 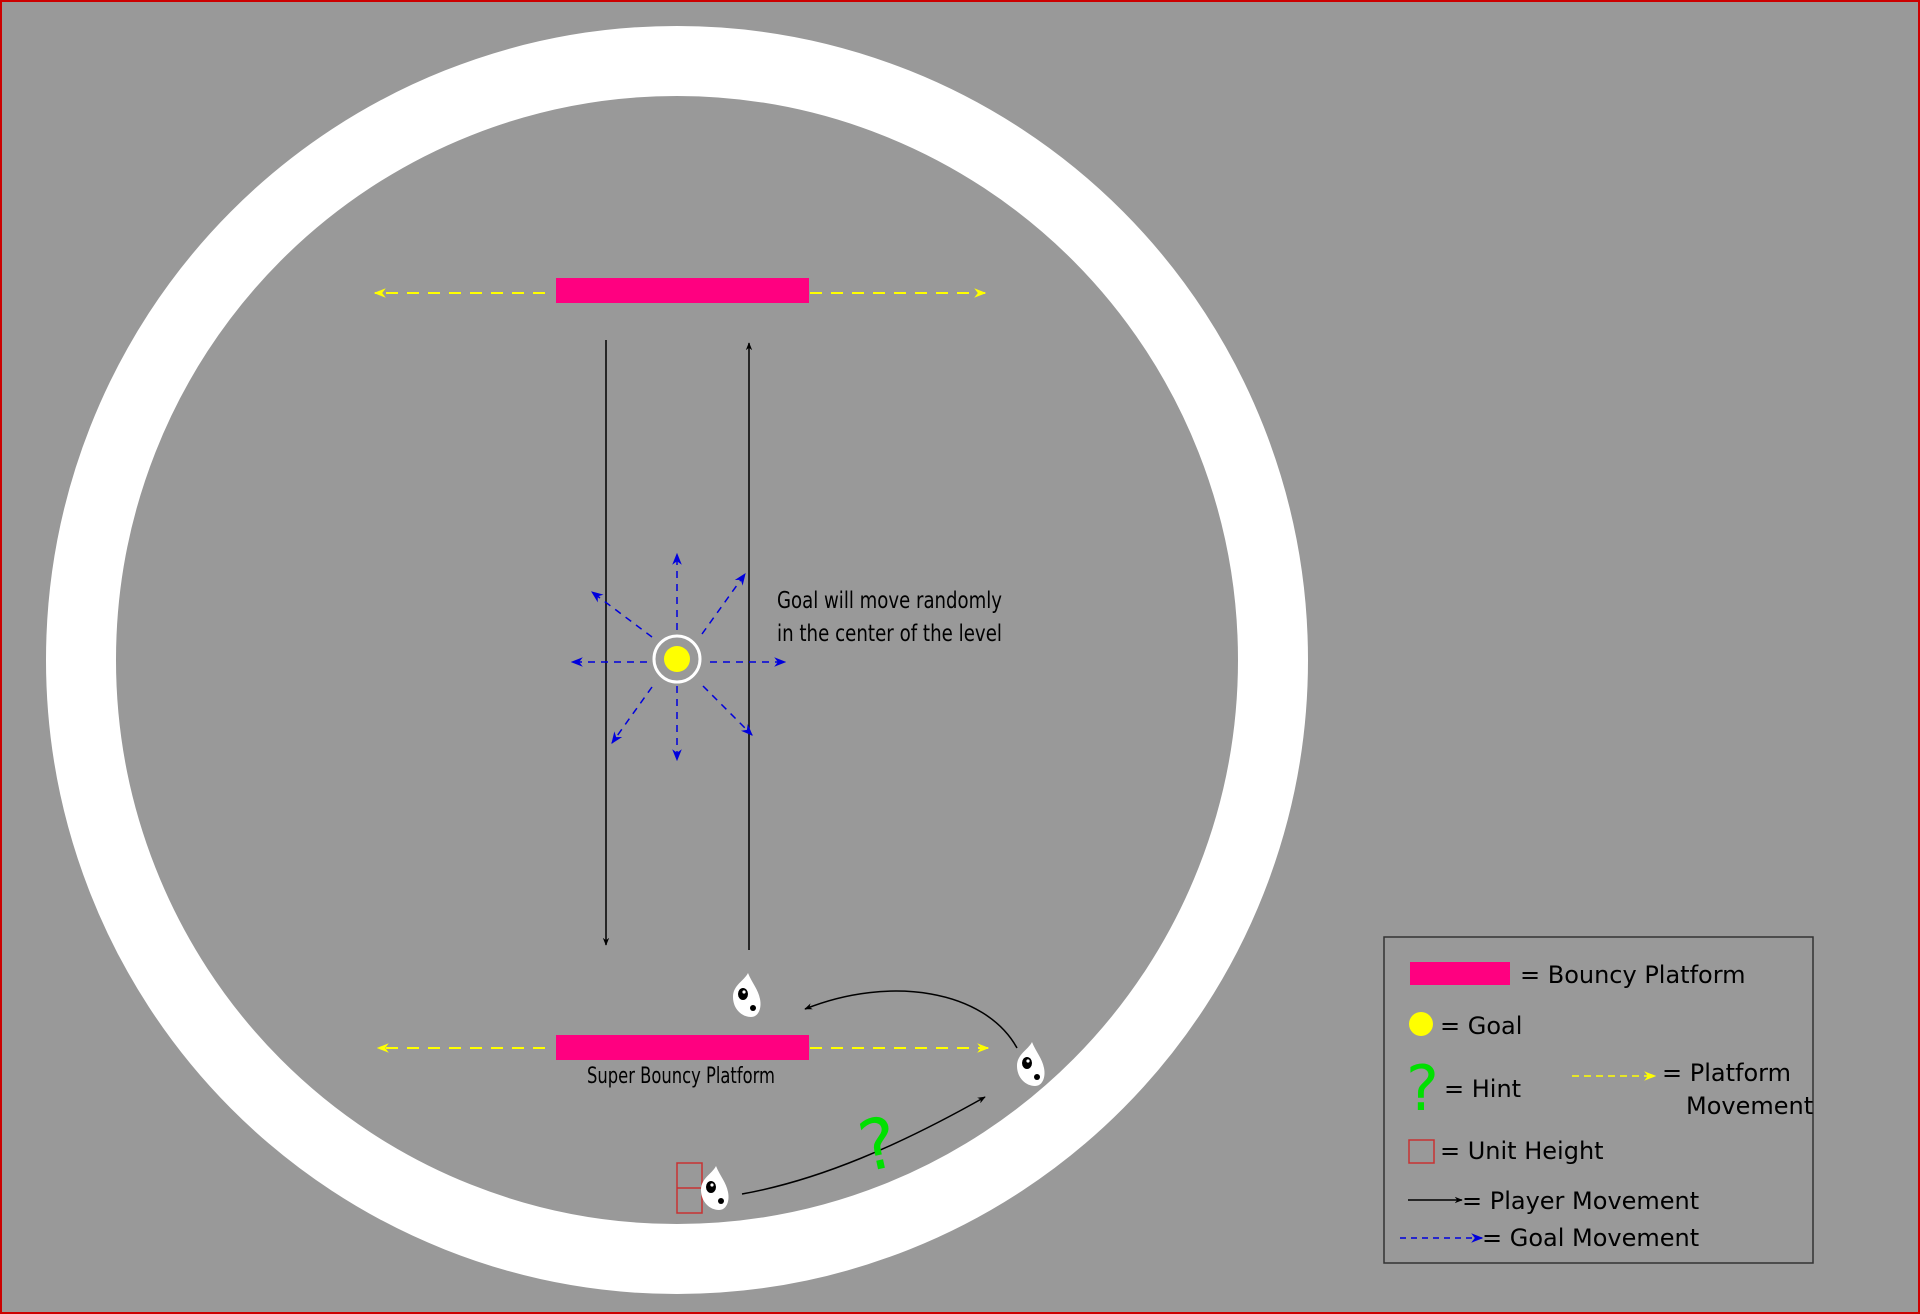 I want to click on unit-height-icon, so click(x=689, y=1188).